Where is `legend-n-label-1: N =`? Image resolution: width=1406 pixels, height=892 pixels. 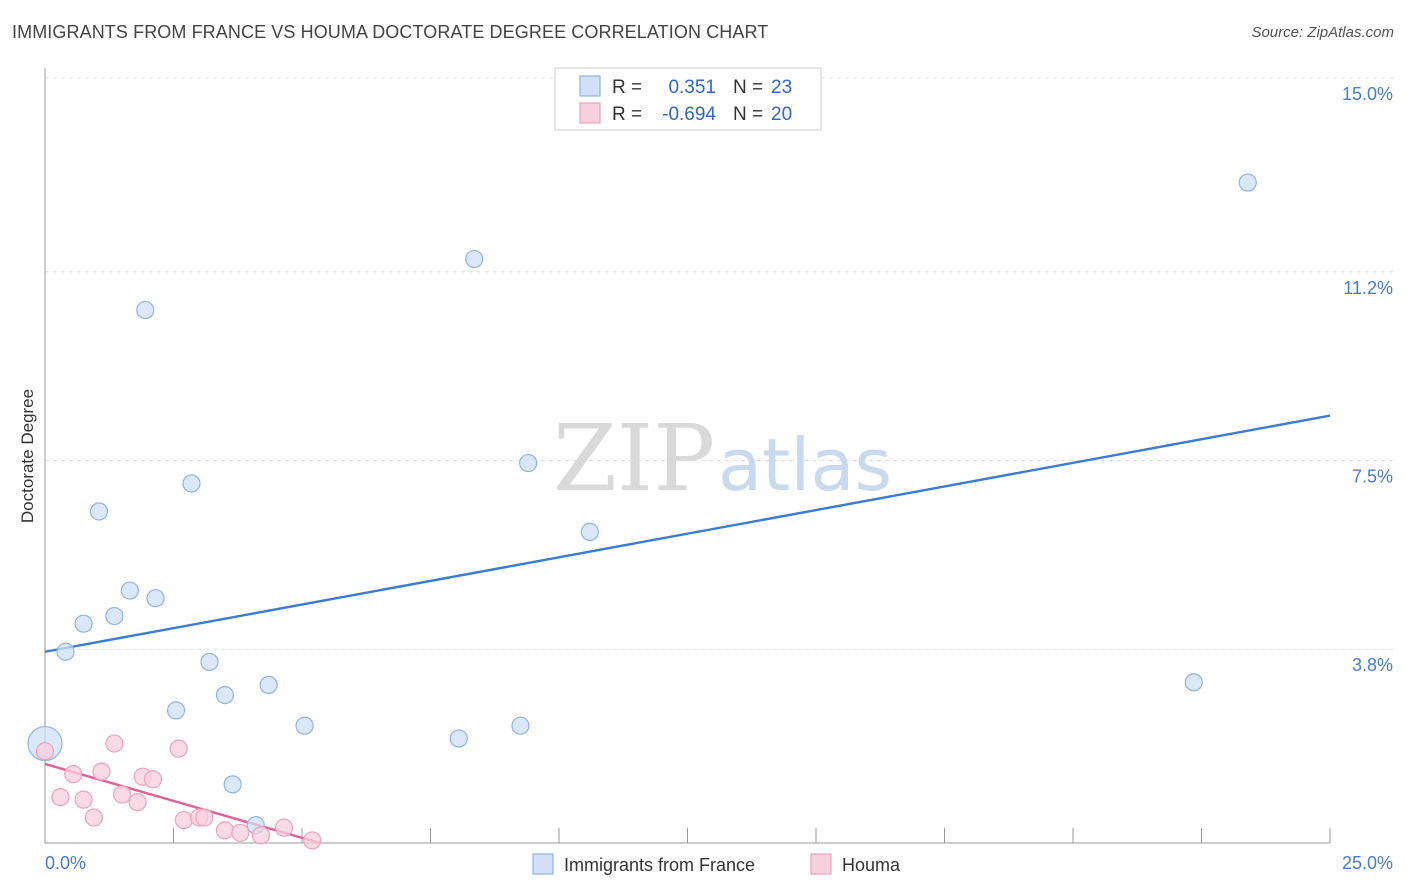
legend-n-label-1: N = is located at coordinates (748, 87).